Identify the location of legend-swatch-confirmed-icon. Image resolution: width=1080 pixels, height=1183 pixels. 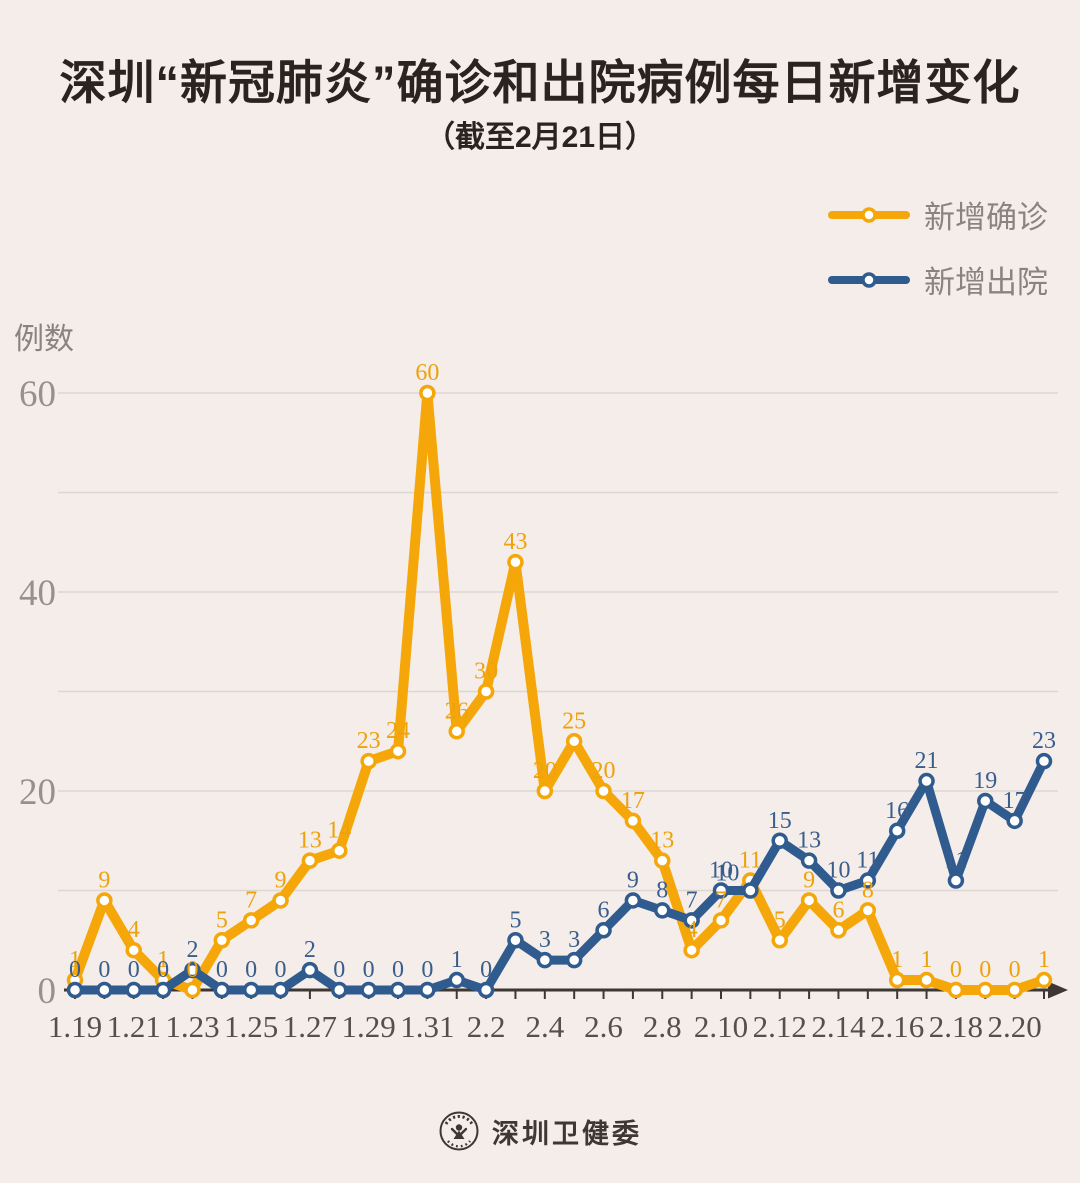
(869, 214).